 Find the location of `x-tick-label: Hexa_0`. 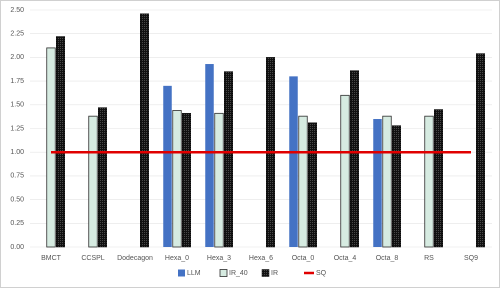

x-tick-label: Hexa_0 is located at coordinates (177, 258).